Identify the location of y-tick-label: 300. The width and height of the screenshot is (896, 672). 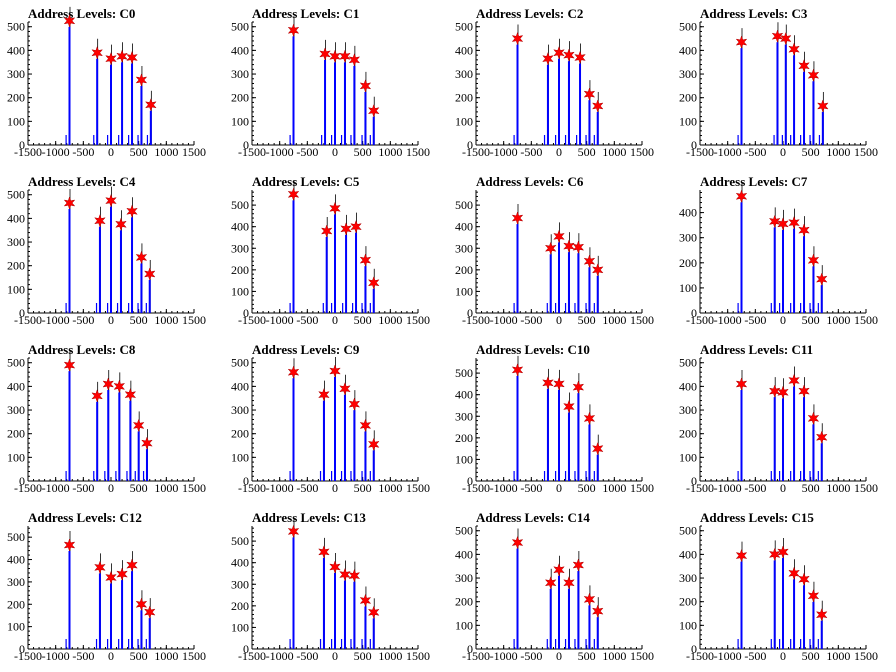
(240, 74).